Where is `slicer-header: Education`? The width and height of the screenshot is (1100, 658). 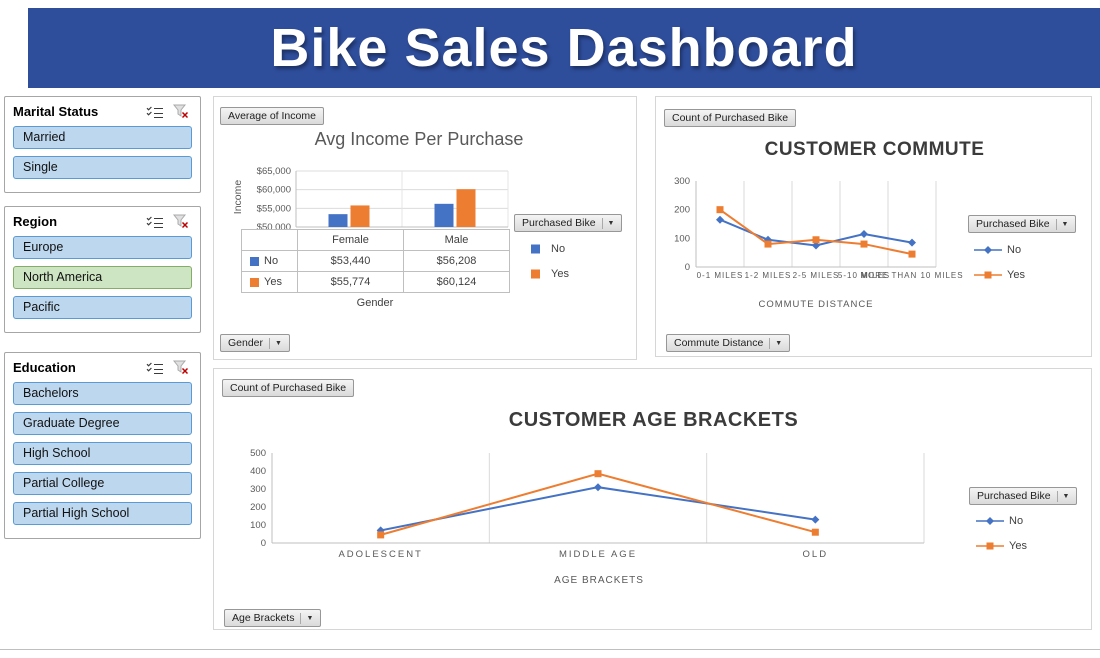 slicer-header: Education is located at coordinates (102, 370).